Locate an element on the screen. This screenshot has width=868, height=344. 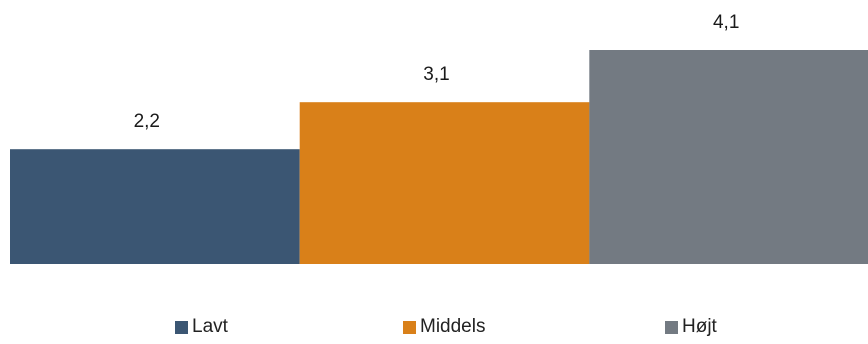
legend-label-lavt: Lavt is located at coordinates (210, 326).